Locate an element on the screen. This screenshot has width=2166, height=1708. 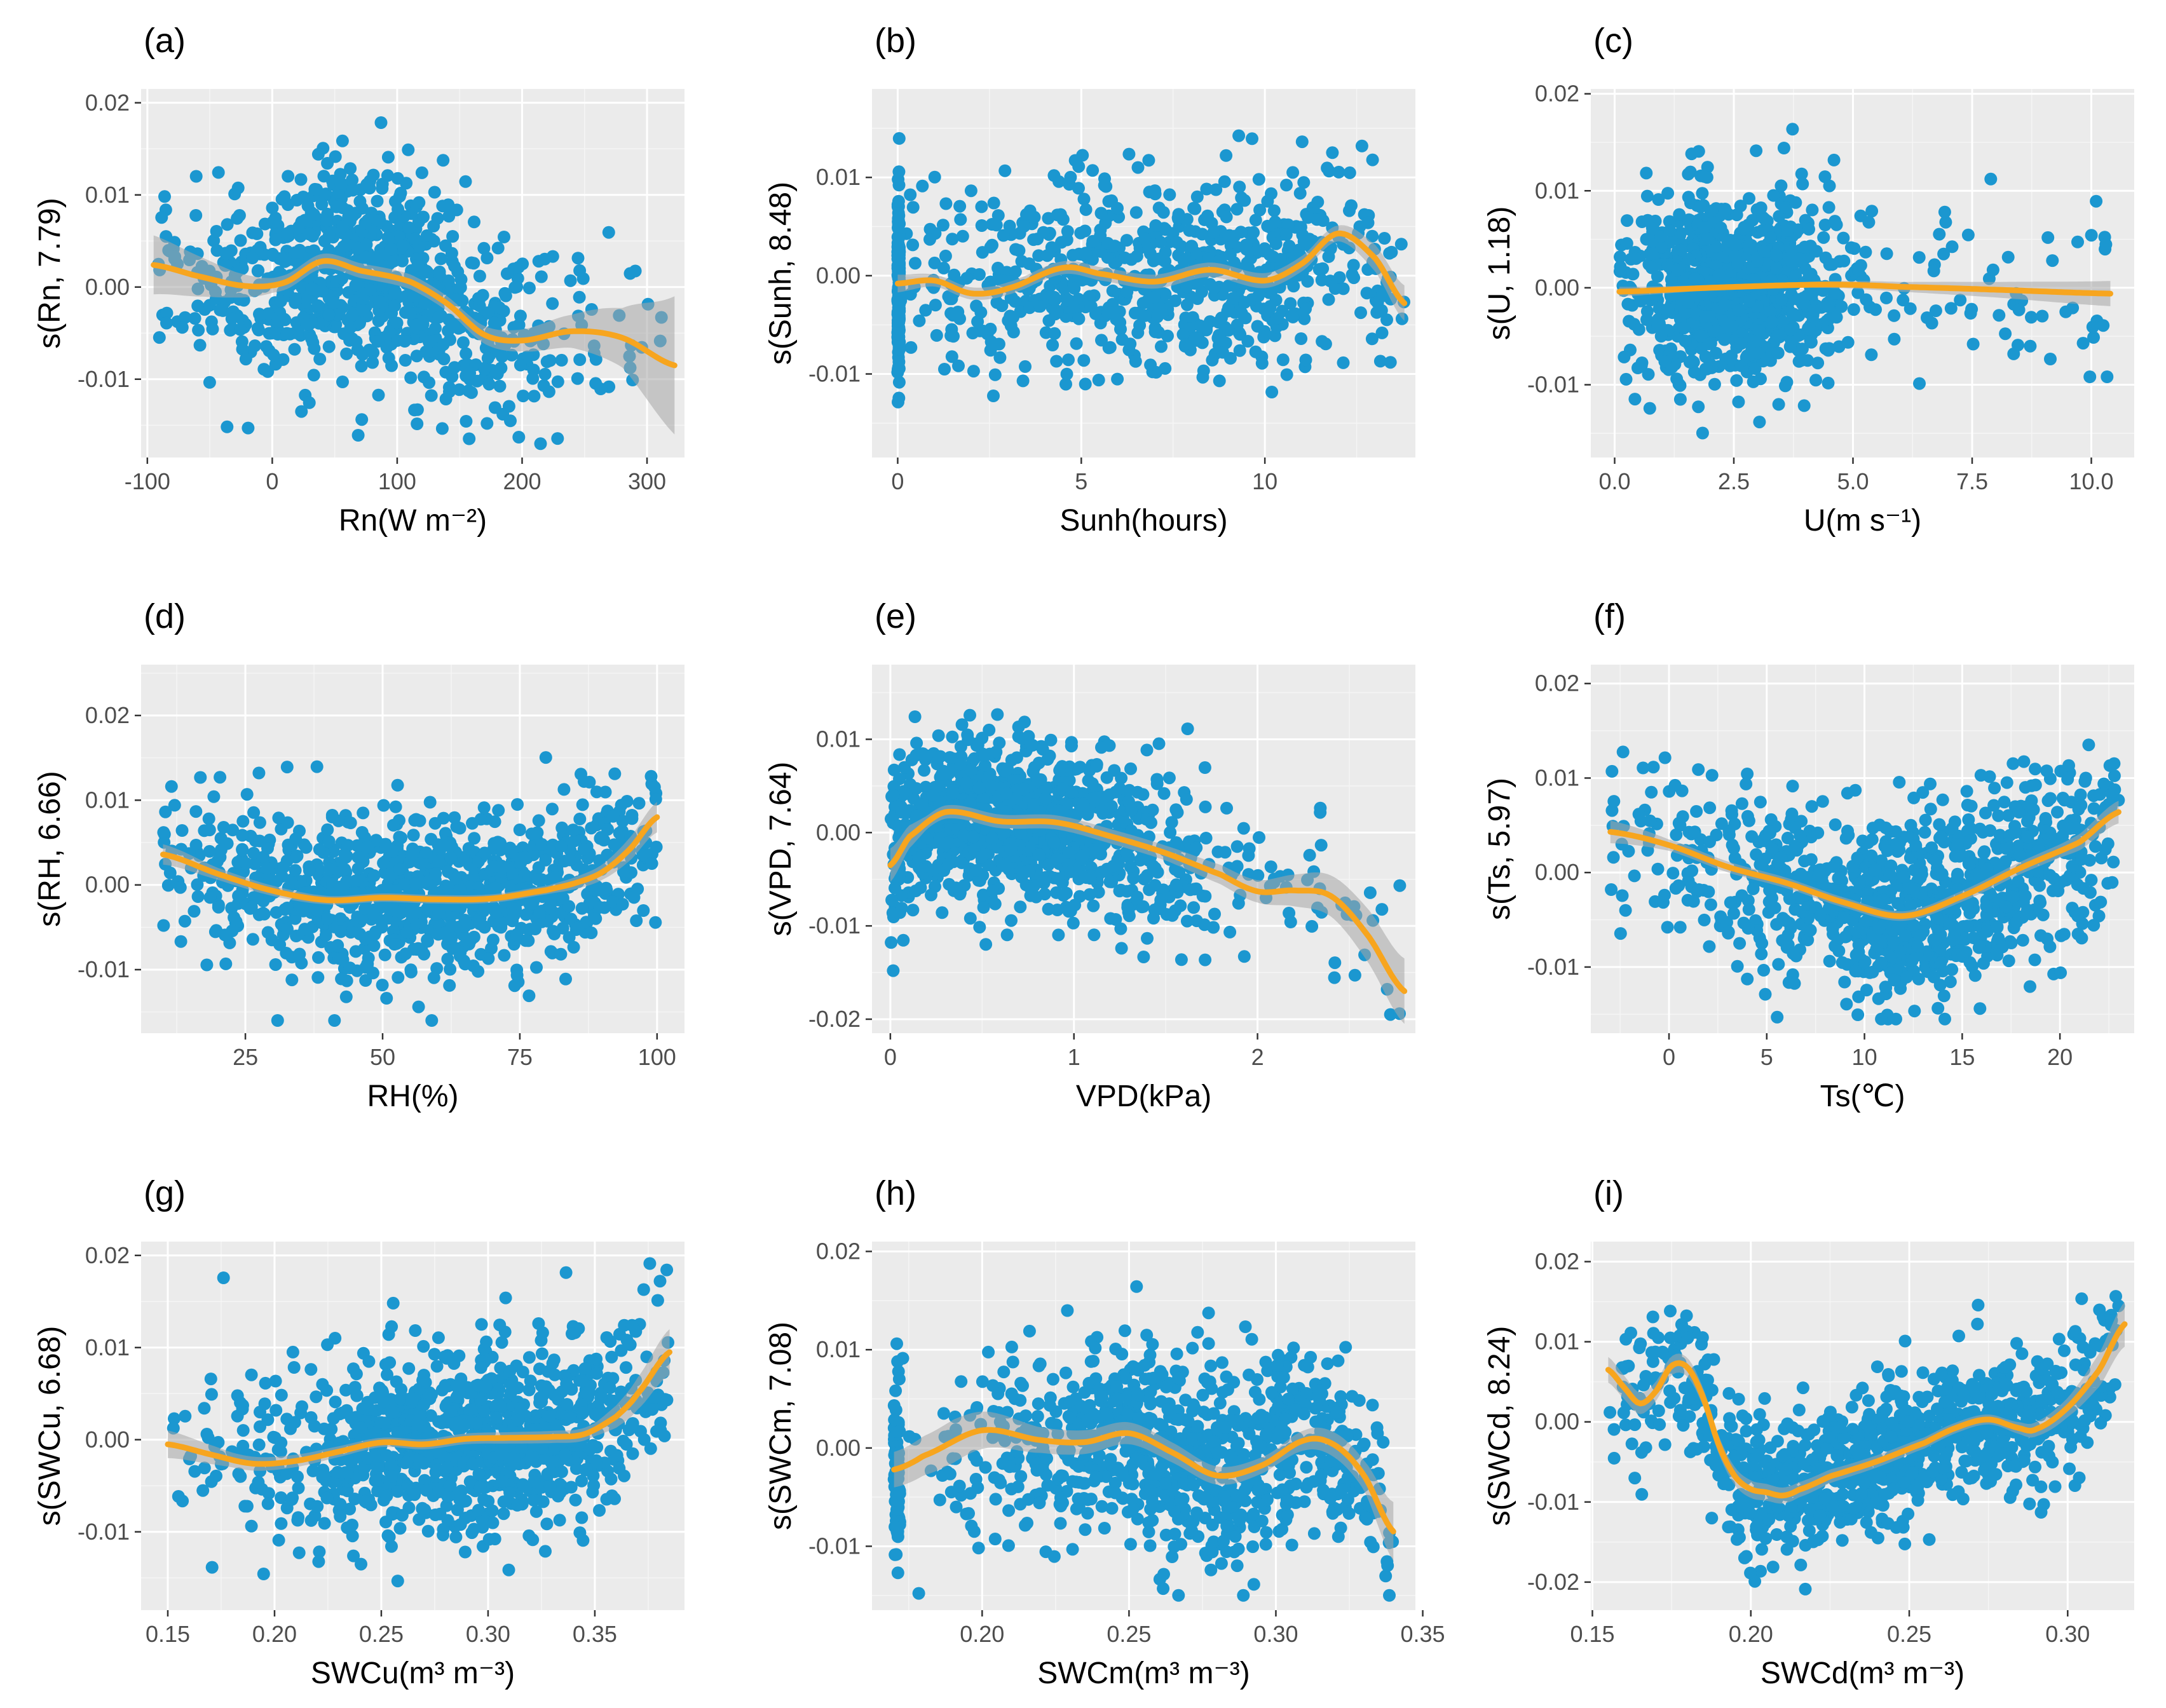
x-tick-label: 75 is located at coordinates (520, 1057).